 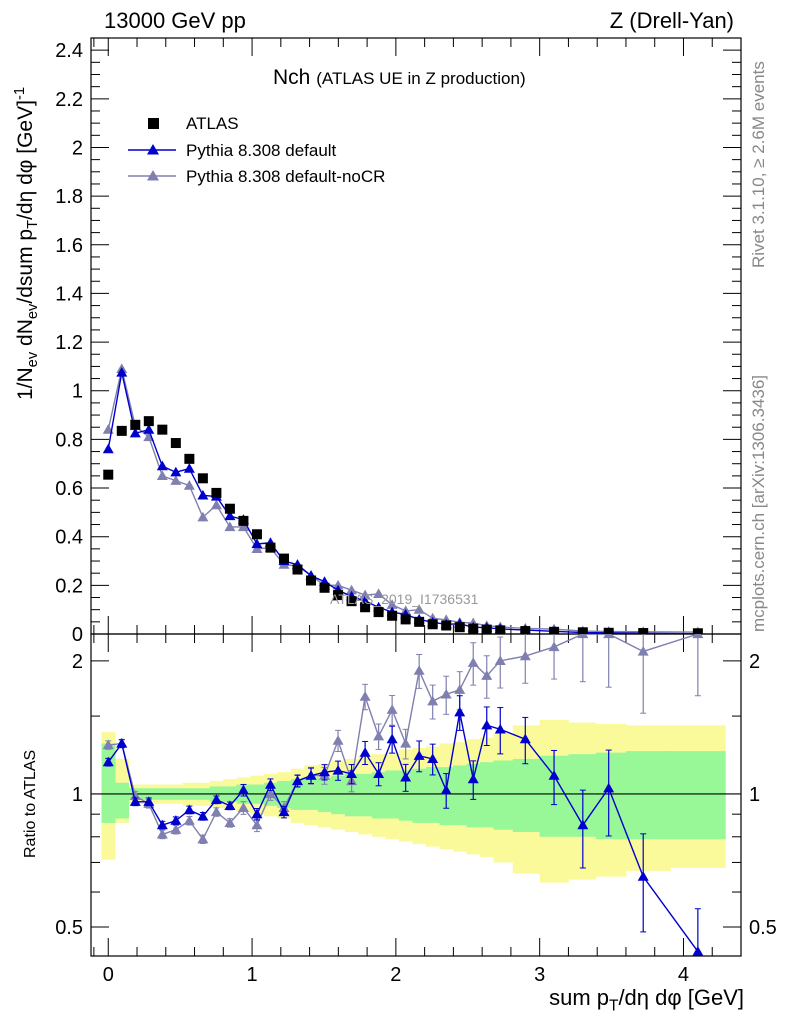 What do you see at coordinates (153, 149) in the screenshot?
I see `legend-marker-default` at bounding box center [153, 149].